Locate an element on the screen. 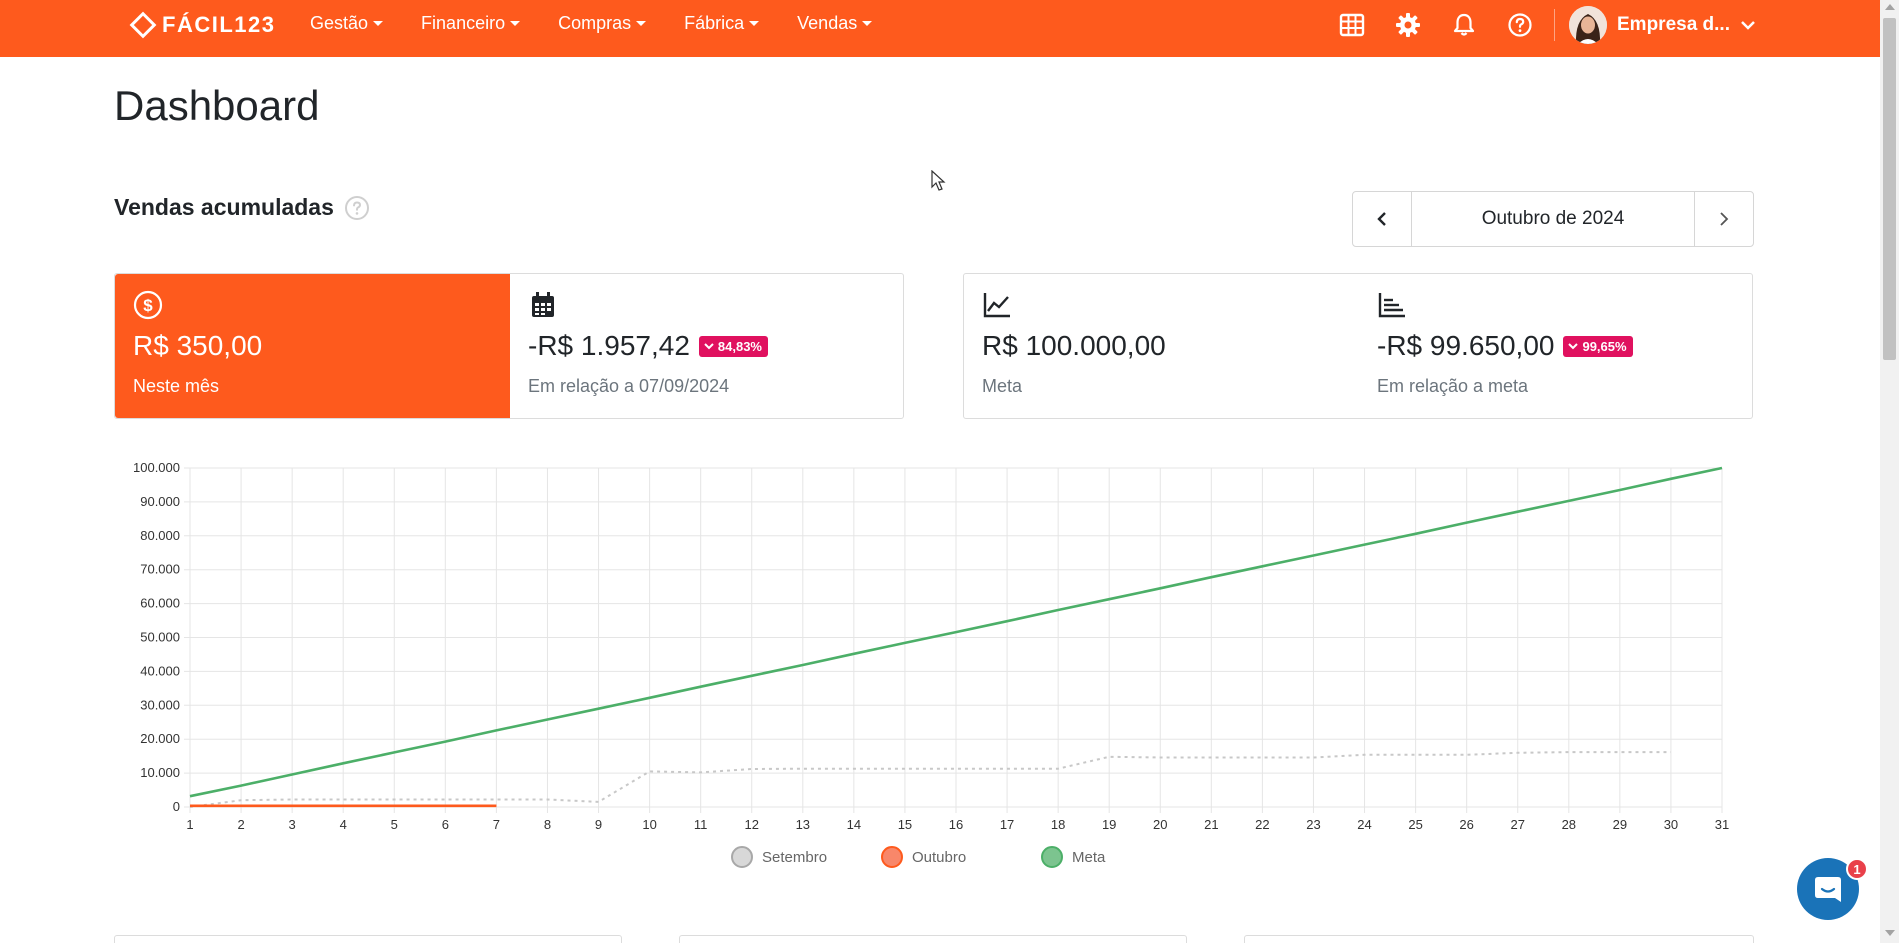  y-tick-label: 40.000 is located at coordinates (160, 670).